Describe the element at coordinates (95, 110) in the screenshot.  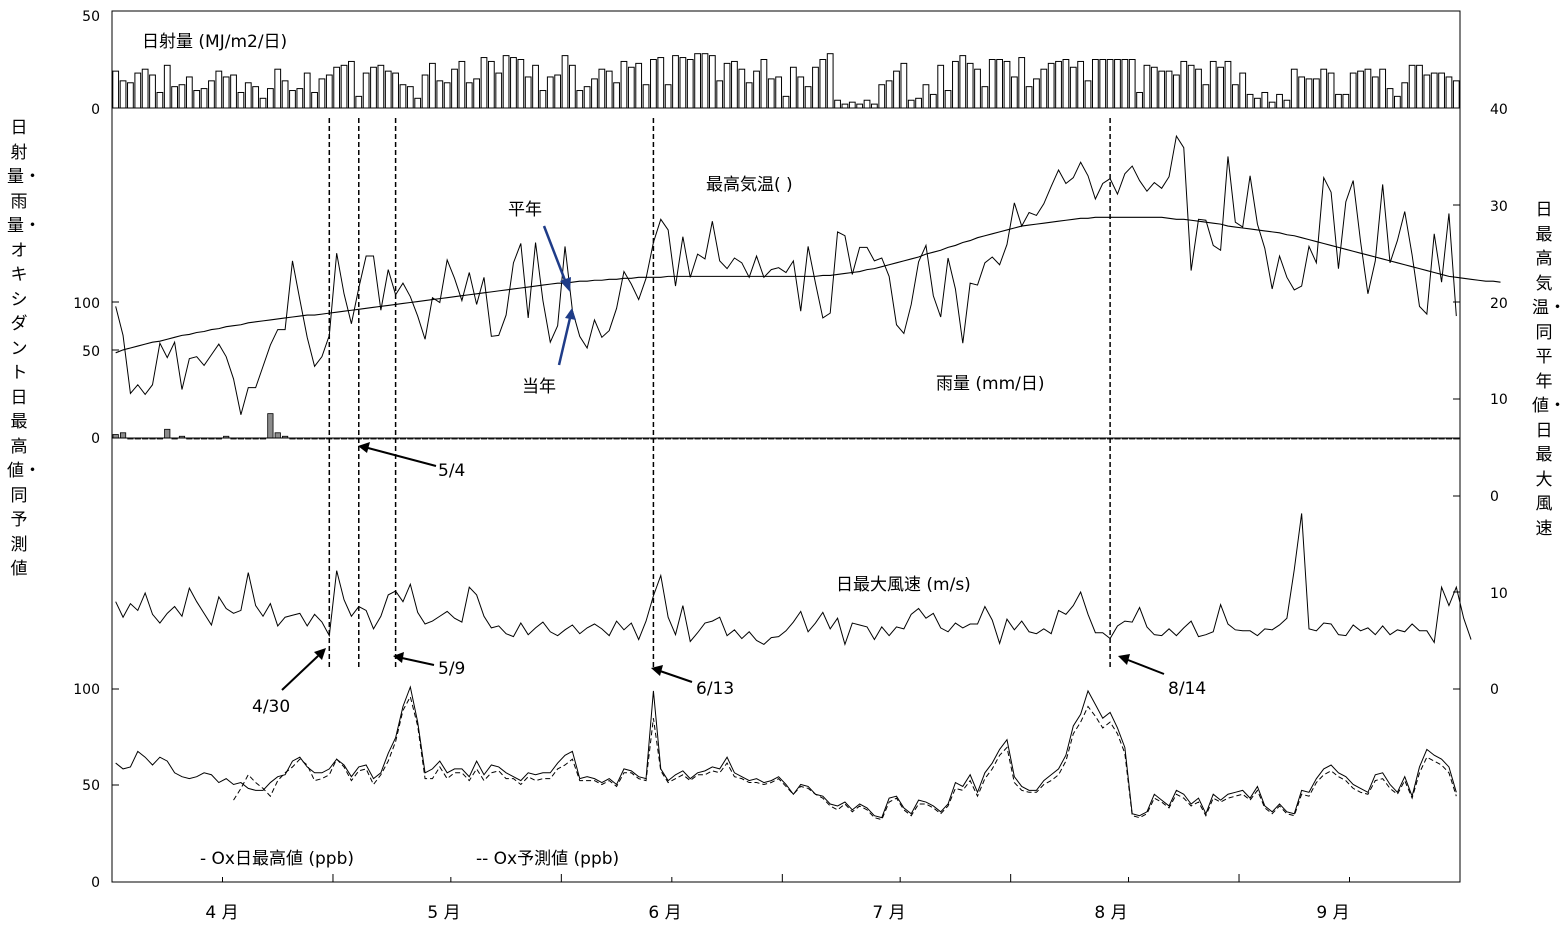
I see `left-tick-solar-0: 0` at that location.